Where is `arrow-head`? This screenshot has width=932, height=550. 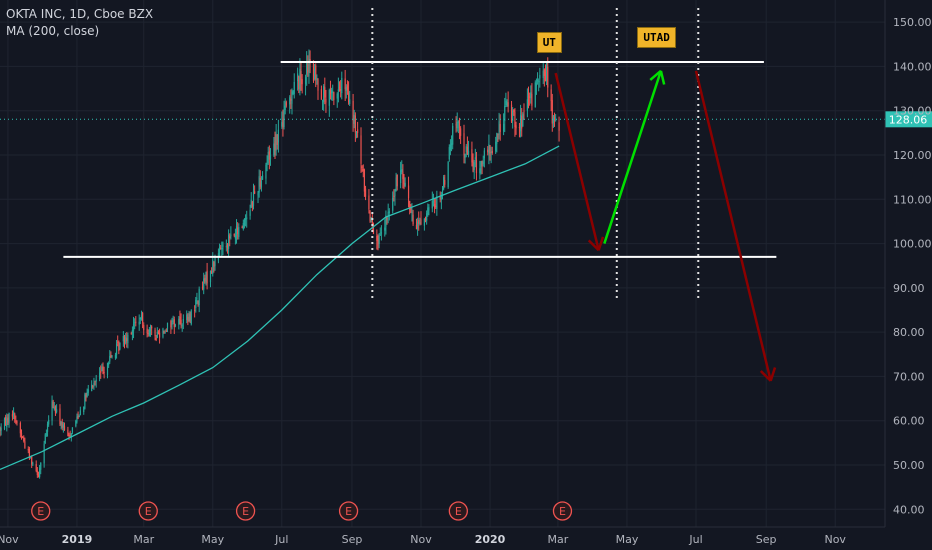 arrow-head is located at coordinates (765, 376).